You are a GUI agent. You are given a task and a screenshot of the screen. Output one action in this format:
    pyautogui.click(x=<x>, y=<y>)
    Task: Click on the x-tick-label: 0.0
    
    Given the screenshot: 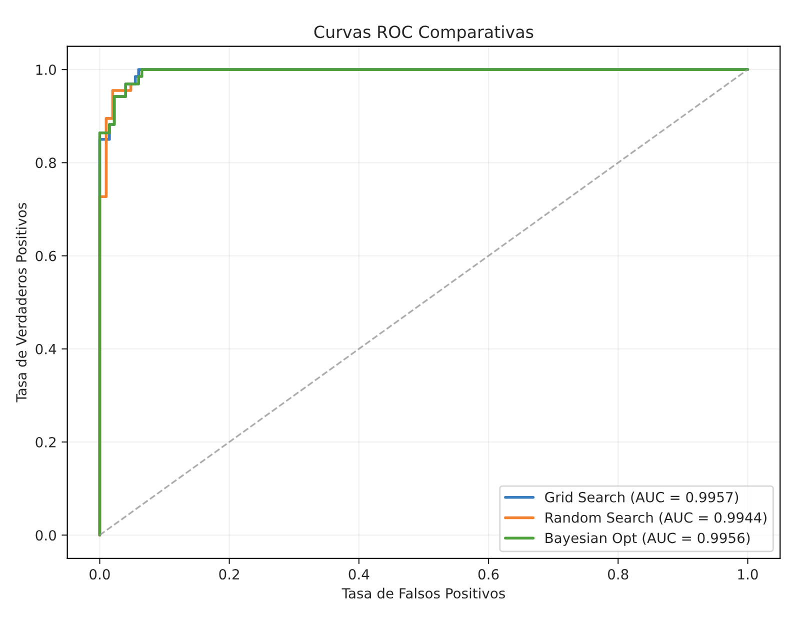 What is the action you would take?
    pyautogui.click(x=100, y=574)
    